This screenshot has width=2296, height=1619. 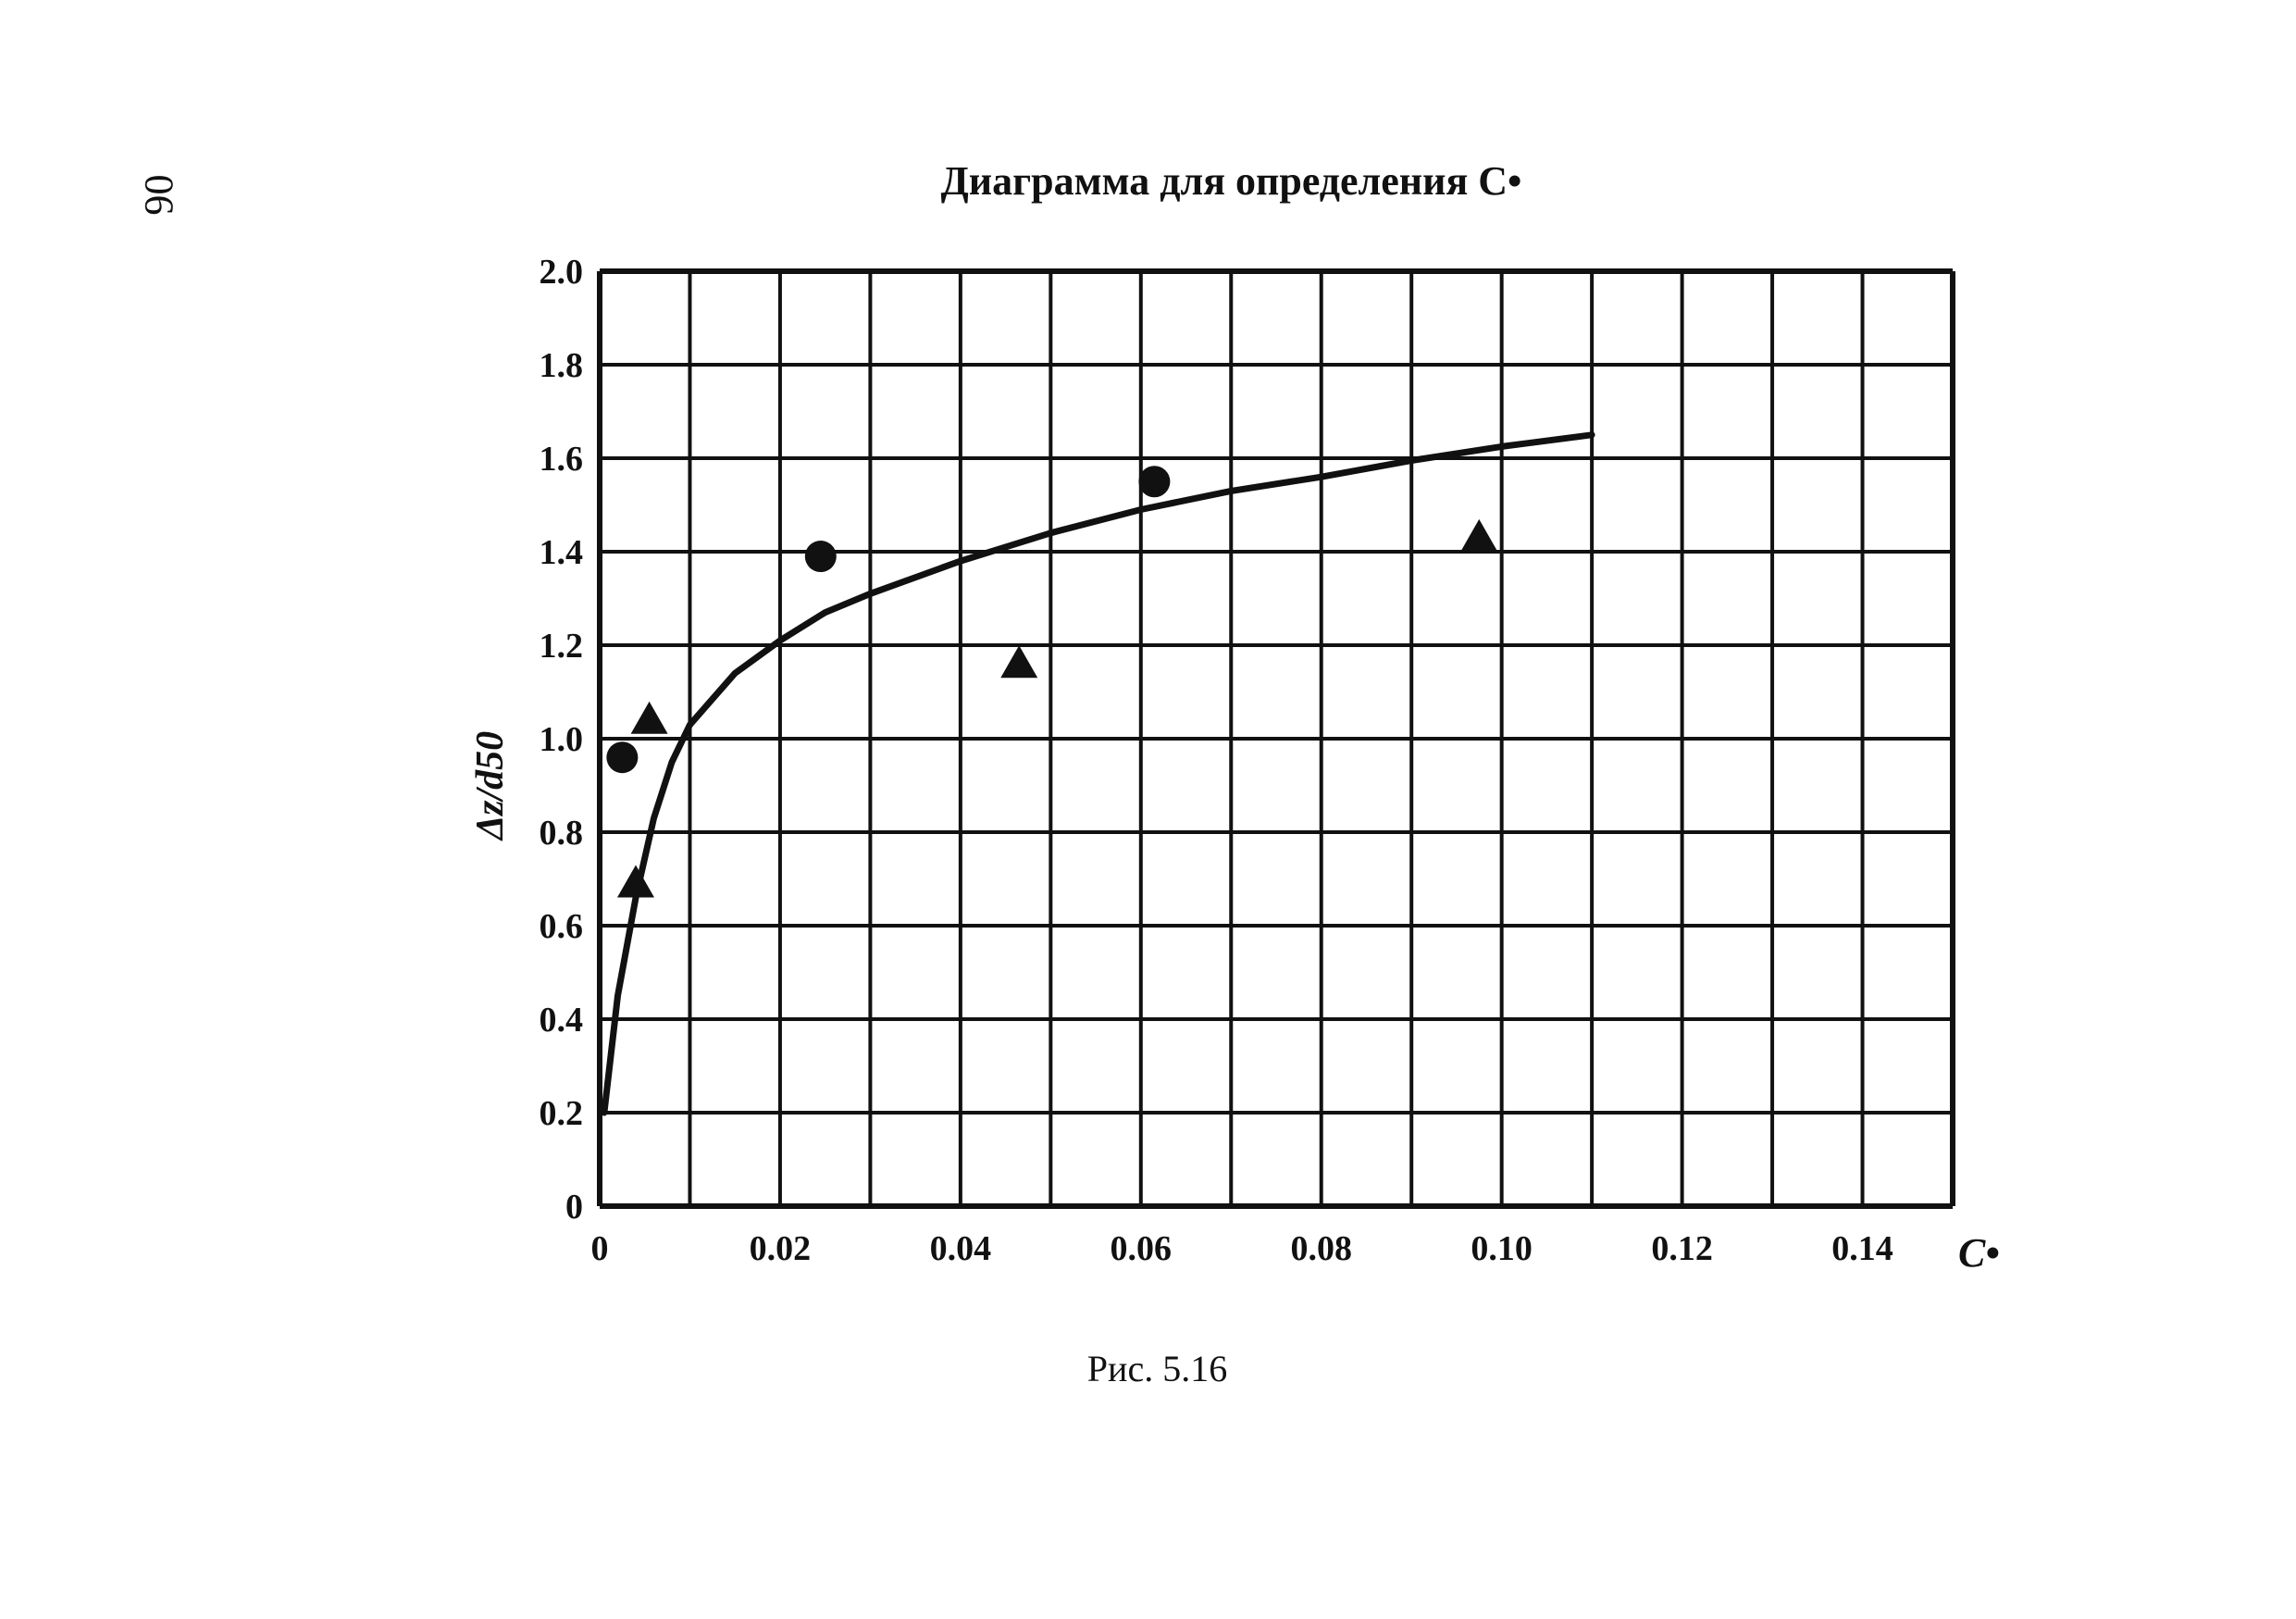 What do you see at coordinates (1157, 1369) in the screenshot?
I see `figure-caption: Рис. 5.16` at bounding box center [1157, 1369].